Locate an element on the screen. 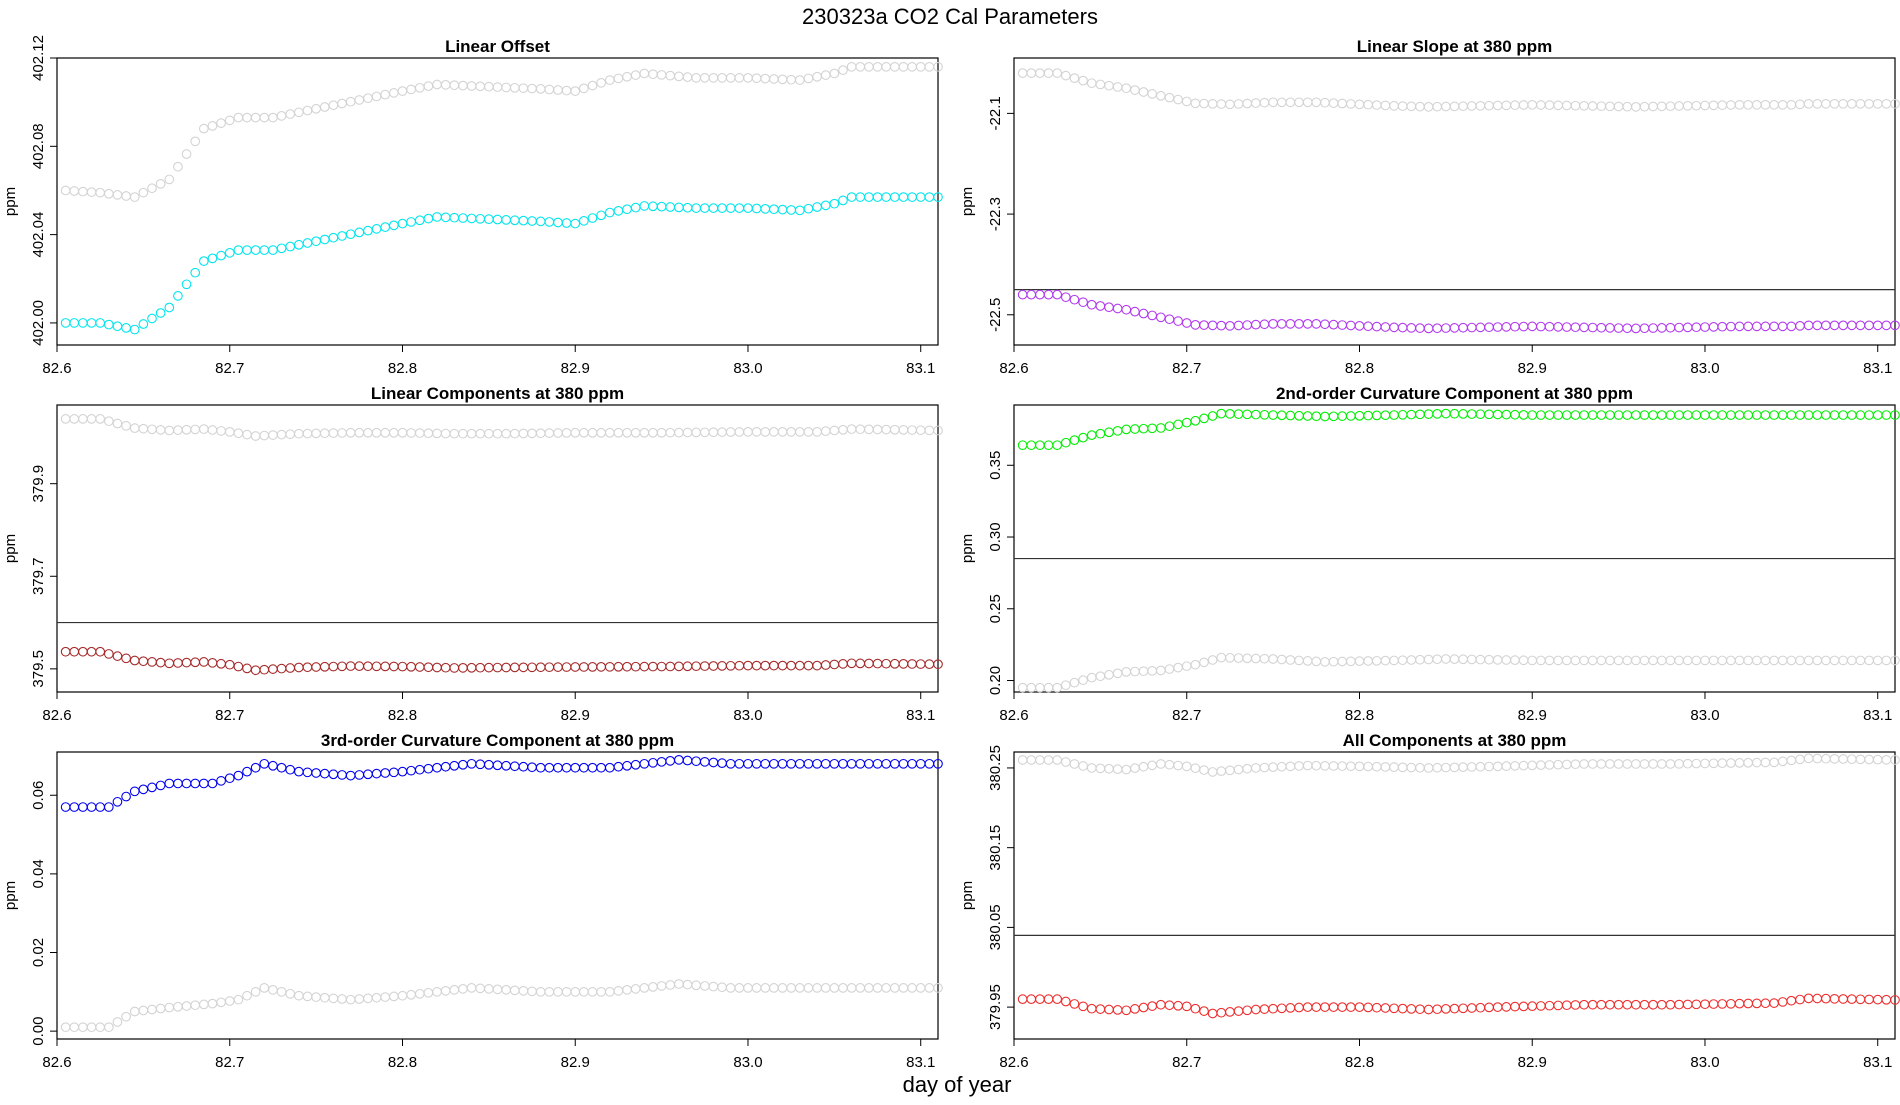 Image resolution: width=1900 pixels, height=1105 pixels. y-tick-label: -22.5 is located at coordinates (995, 315).